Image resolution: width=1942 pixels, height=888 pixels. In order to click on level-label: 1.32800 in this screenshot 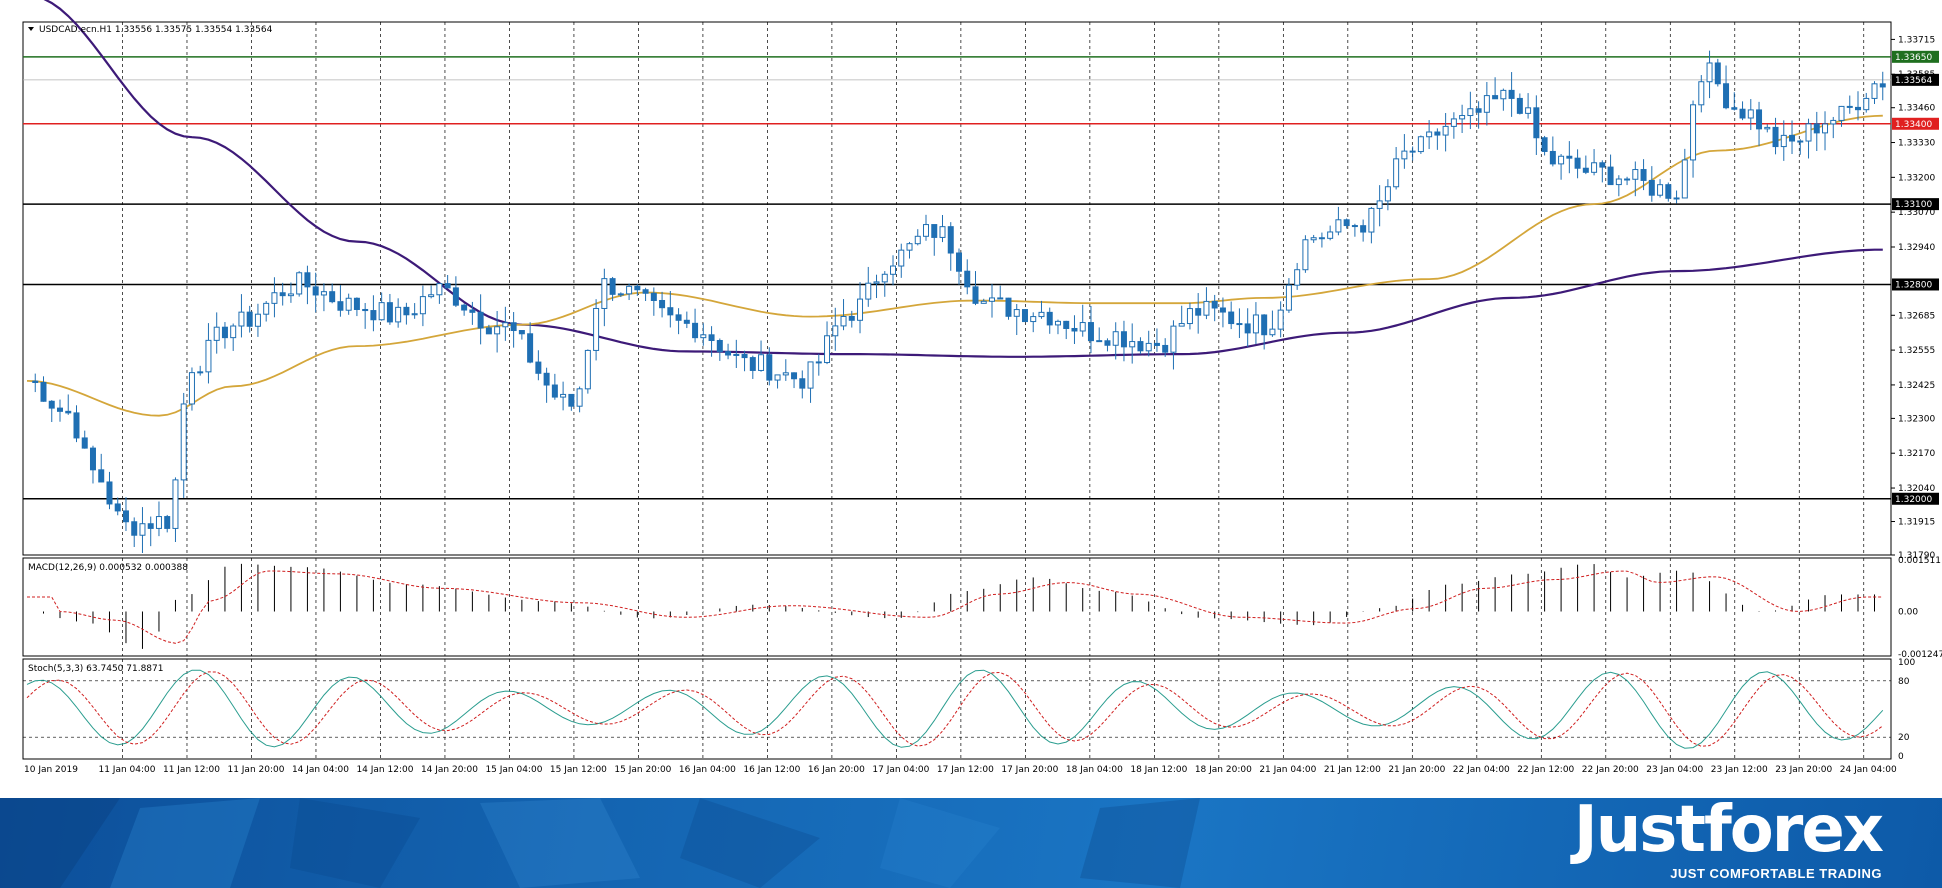, I will do `click(1913, 285)`.